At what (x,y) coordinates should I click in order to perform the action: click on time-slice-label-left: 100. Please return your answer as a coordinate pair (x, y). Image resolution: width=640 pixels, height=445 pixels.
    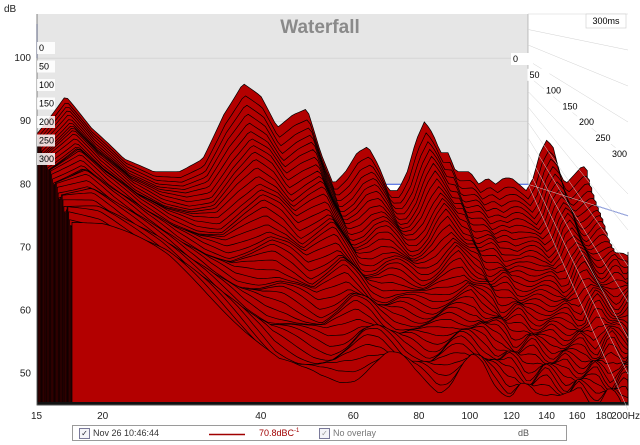
    Looking at the image, I should click on (46, 85).